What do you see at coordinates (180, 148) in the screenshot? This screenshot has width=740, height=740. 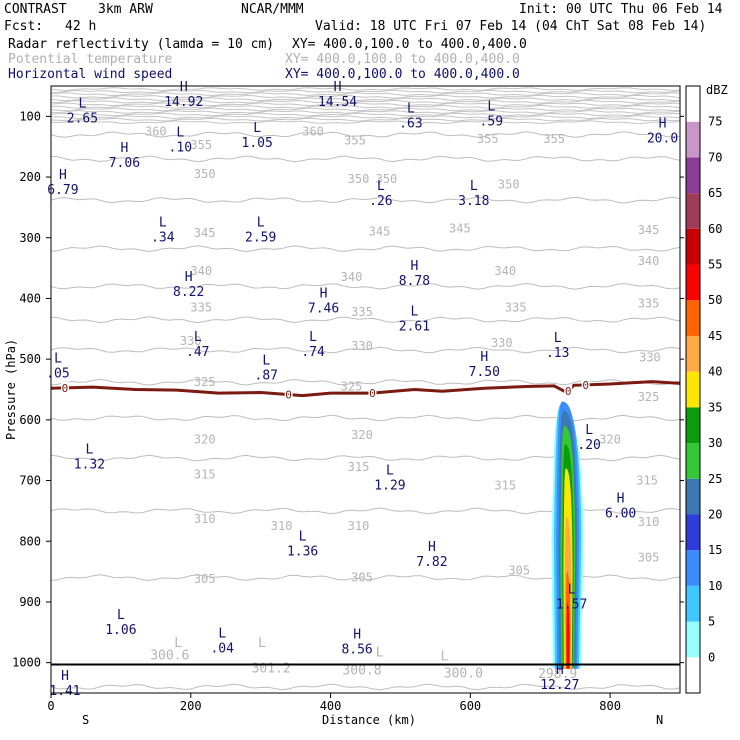 I see `wind-extremum-value: .10` at bounding box center [180, 148].